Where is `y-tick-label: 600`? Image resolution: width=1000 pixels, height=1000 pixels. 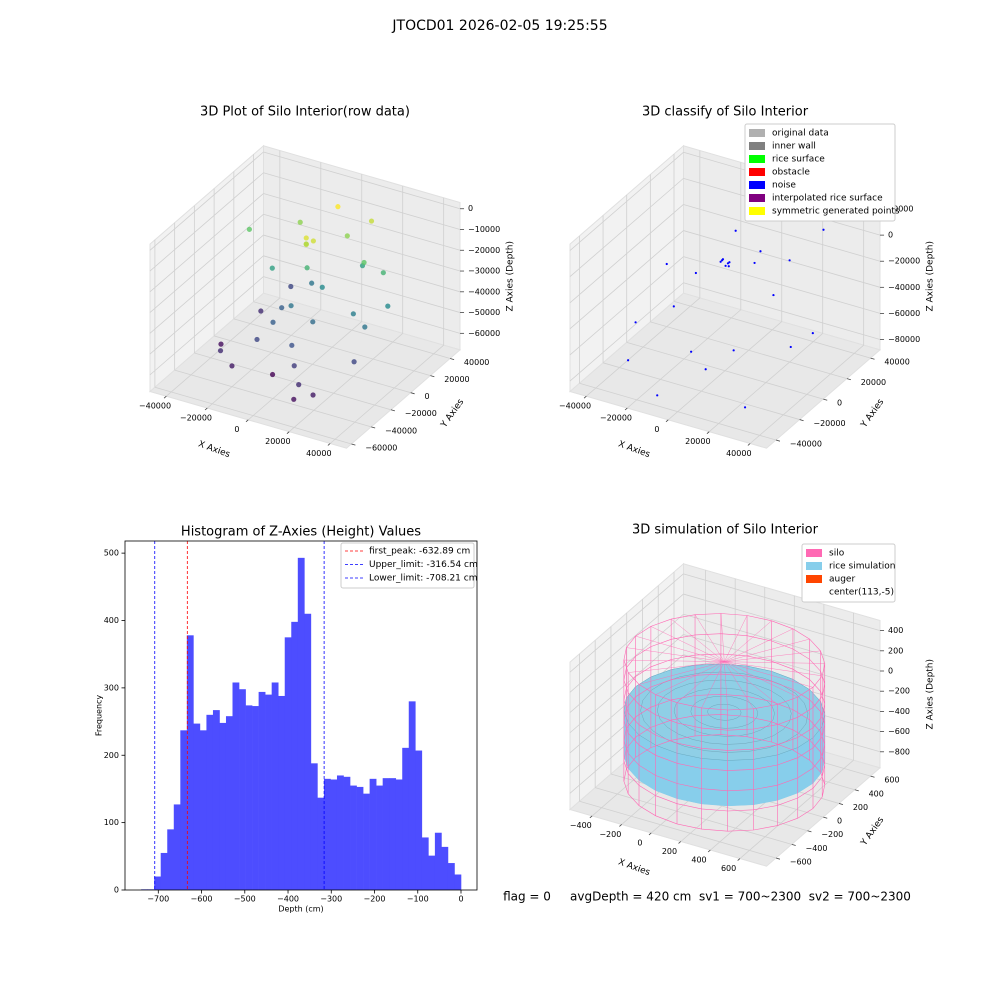
y-tick-label: 600 is located at coordinates (891, 780).